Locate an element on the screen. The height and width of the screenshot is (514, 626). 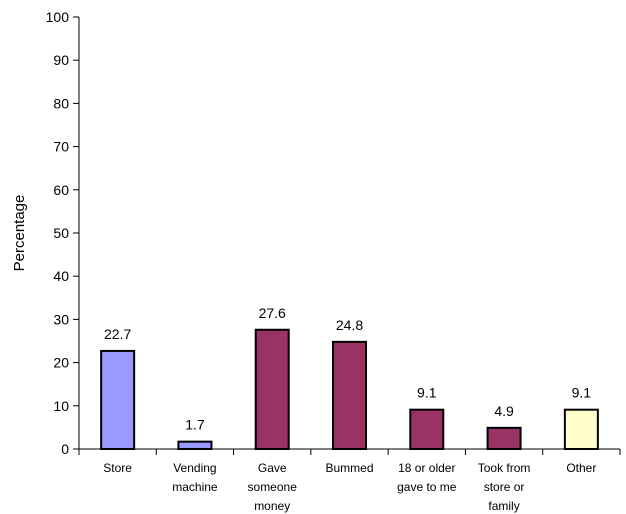
y-tick-label: 0 is located at coordinates (65, 449).